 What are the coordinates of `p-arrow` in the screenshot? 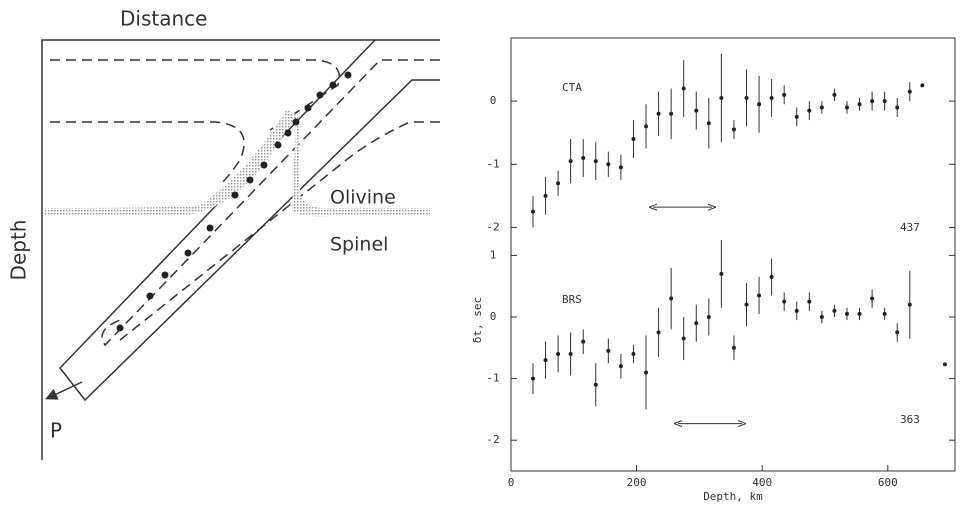 It's located at (64, 390).